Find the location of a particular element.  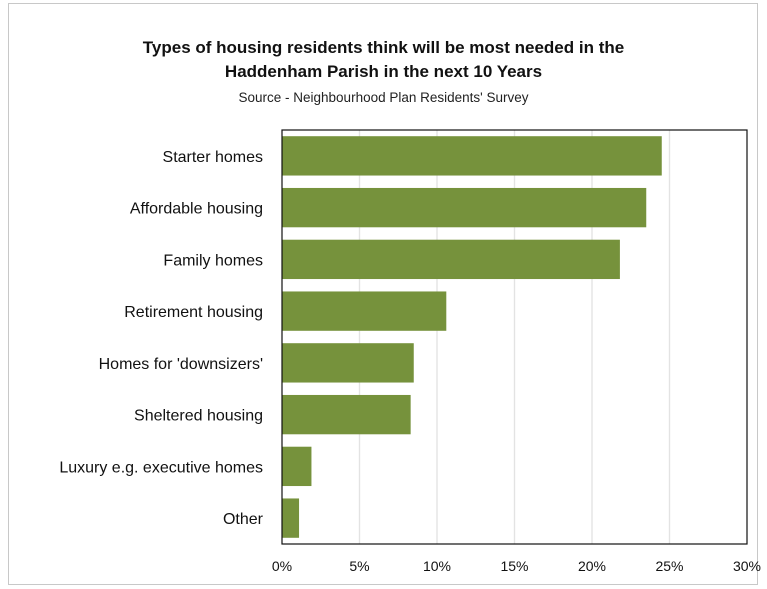

x-axis-tick-labels: 0% 5% 10% 15% 20% 25% 30% is located at coordinates (516, 566).